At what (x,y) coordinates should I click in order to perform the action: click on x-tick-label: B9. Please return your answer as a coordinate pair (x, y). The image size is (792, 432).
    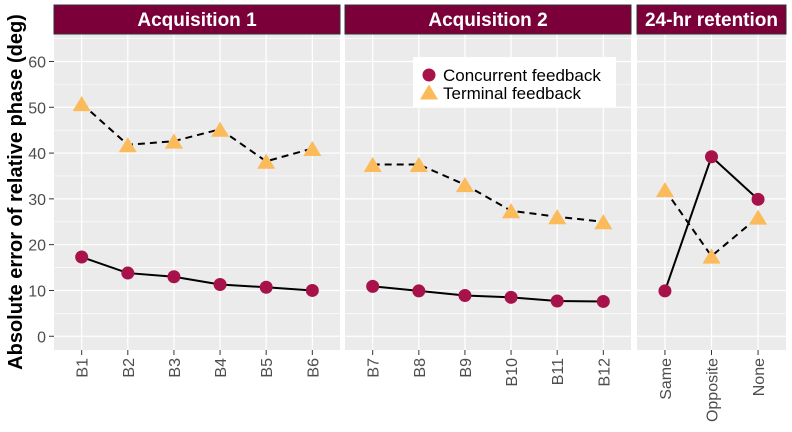
    Looking at the image, I should click on (466, 368).